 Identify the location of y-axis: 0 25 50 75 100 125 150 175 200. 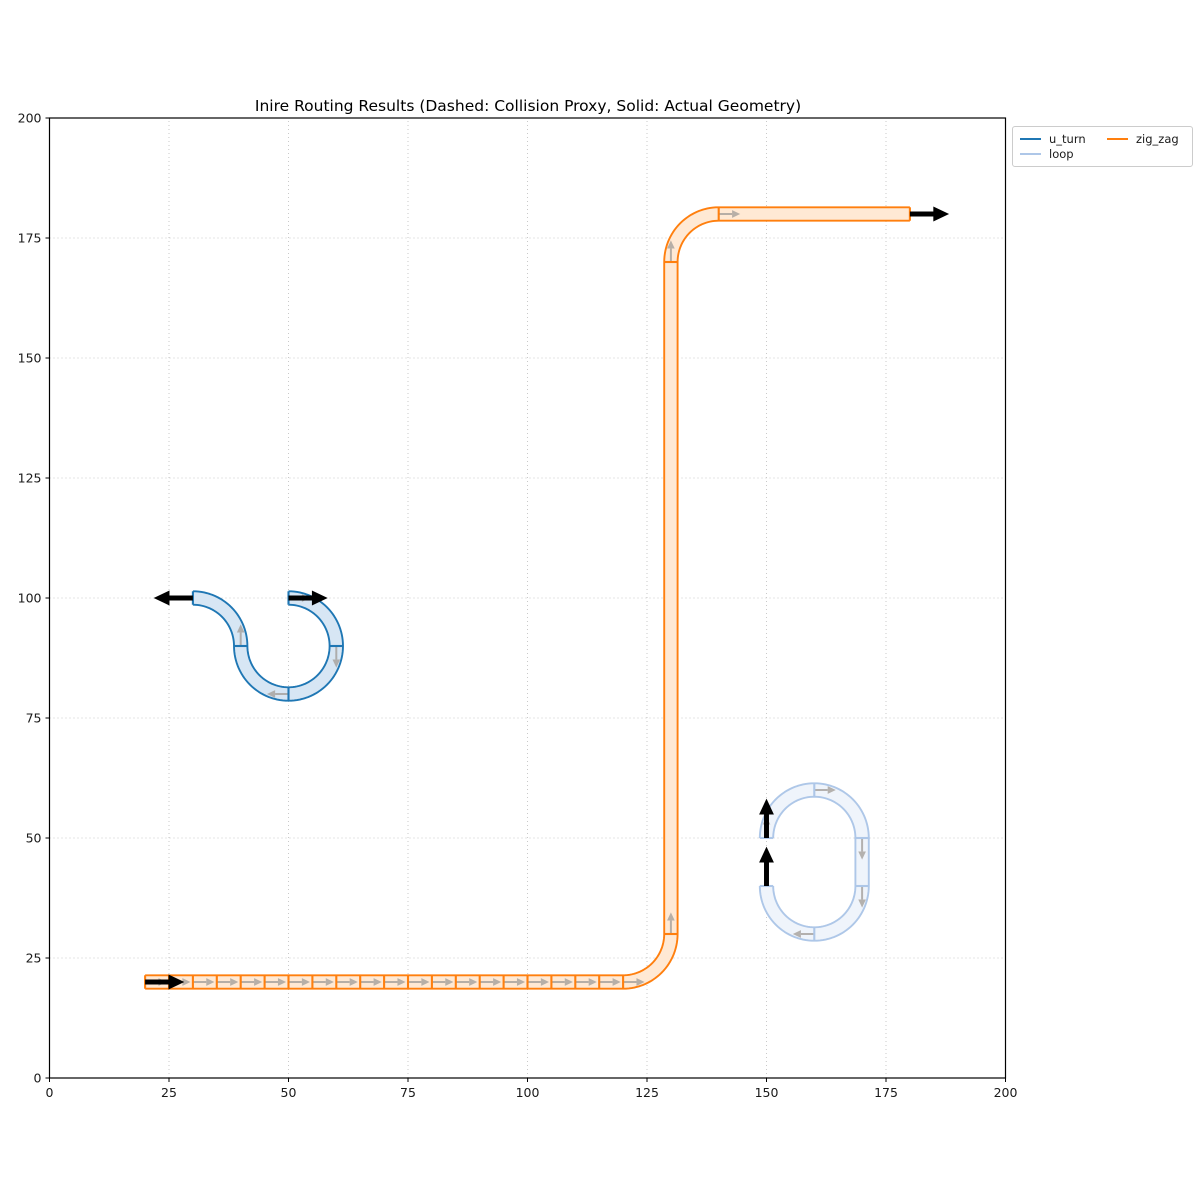
(34, 597).